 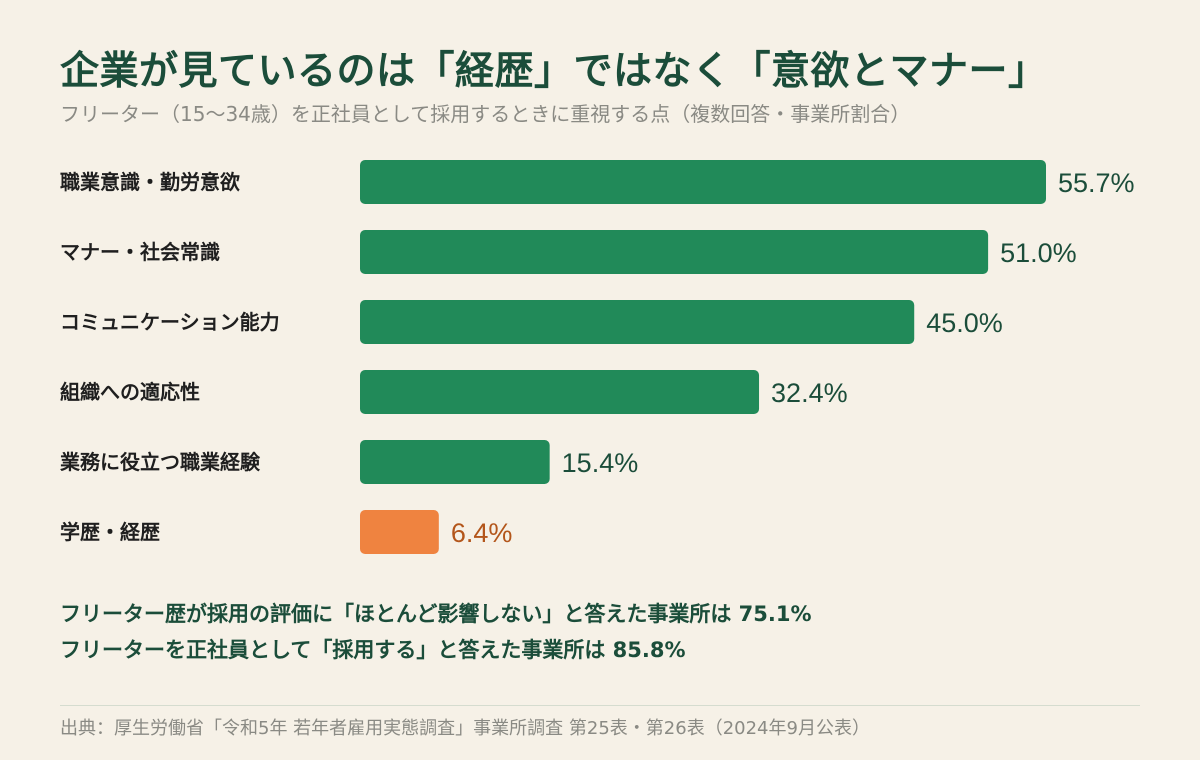 I want to click on category-label: 学歴・経歴, so click(x=110, y=532).